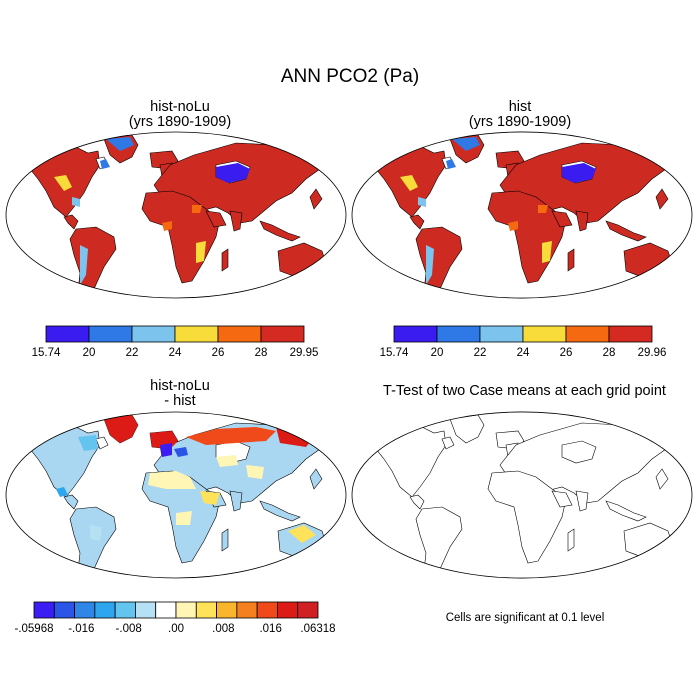 The height and width of the screenshot is (700, 700). What do you see at coordinates (81, 629) in the screenshot?
I see `colorbar-tick-label: -.016` at bounding box center [81, 629].